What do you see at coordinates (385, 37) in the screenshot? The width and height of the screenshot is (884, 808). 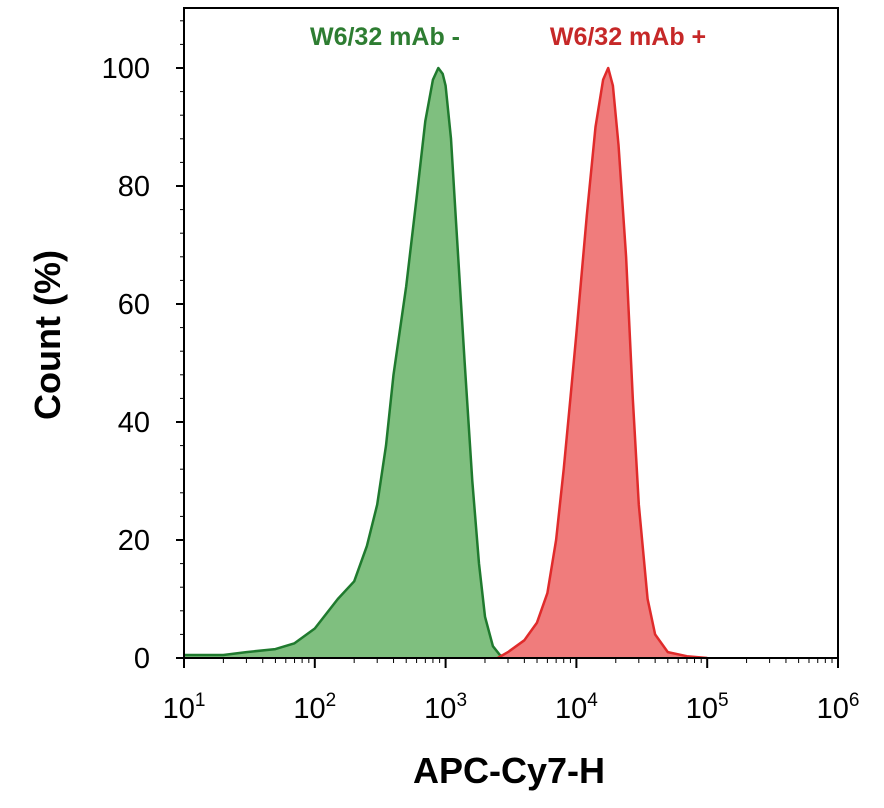 I see `legend-label-negative: W6/32 mAb -` at bounding box center [385, 37].